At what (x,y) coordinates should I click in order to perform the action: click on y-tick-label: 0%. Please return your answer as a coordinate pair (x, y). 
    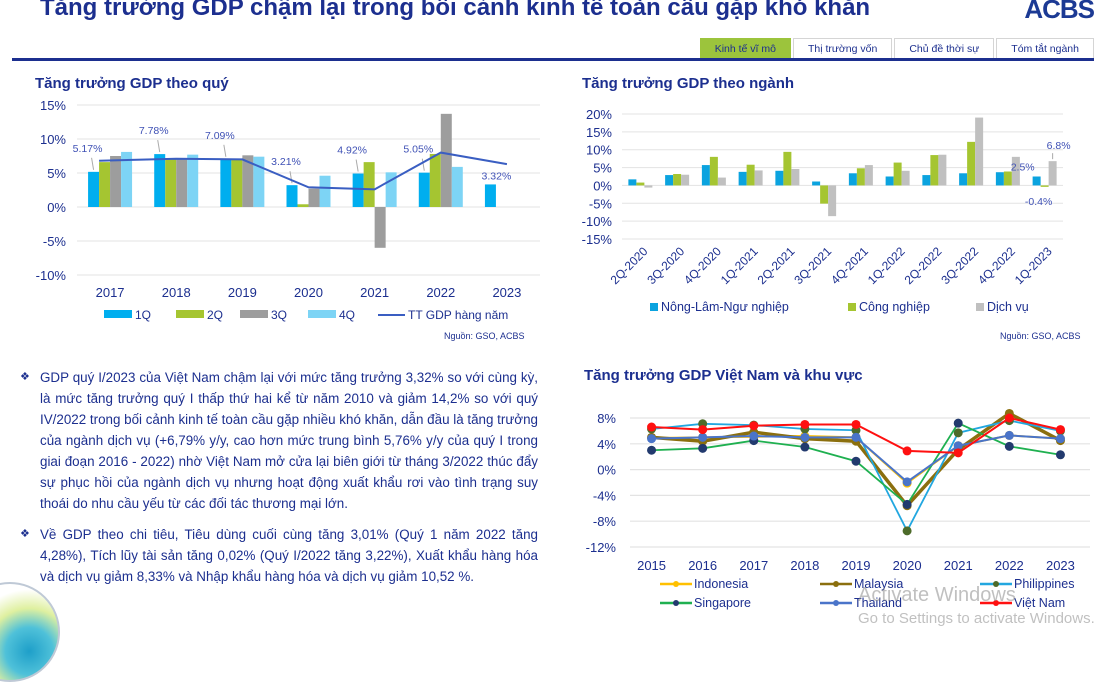
    Looking at the image, I should click on (606, 470).